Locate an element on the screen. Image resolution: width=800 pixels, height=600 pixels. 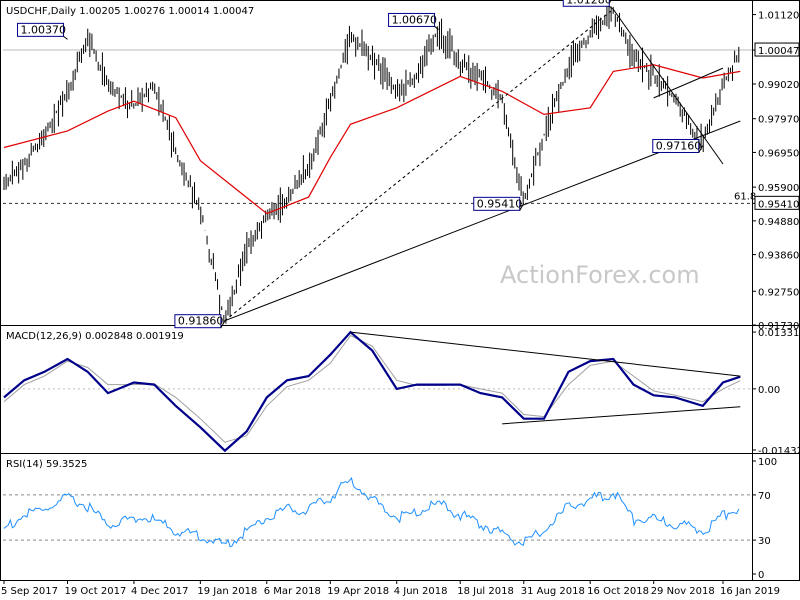
x-tick-label: 4 Jun 2018 is located at coordinates (421, 591).